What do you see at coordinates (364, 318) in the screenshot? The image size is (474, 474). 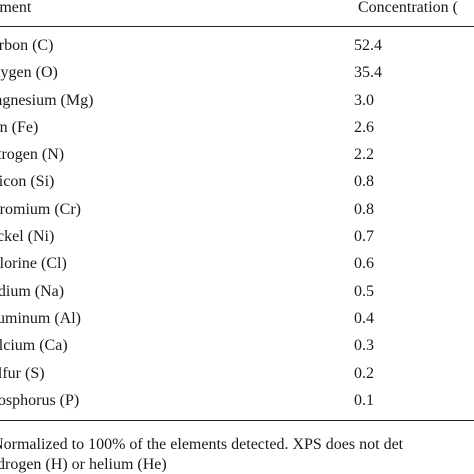 I see `concentration-cell: 0.4` at bounding box center [364, 318].